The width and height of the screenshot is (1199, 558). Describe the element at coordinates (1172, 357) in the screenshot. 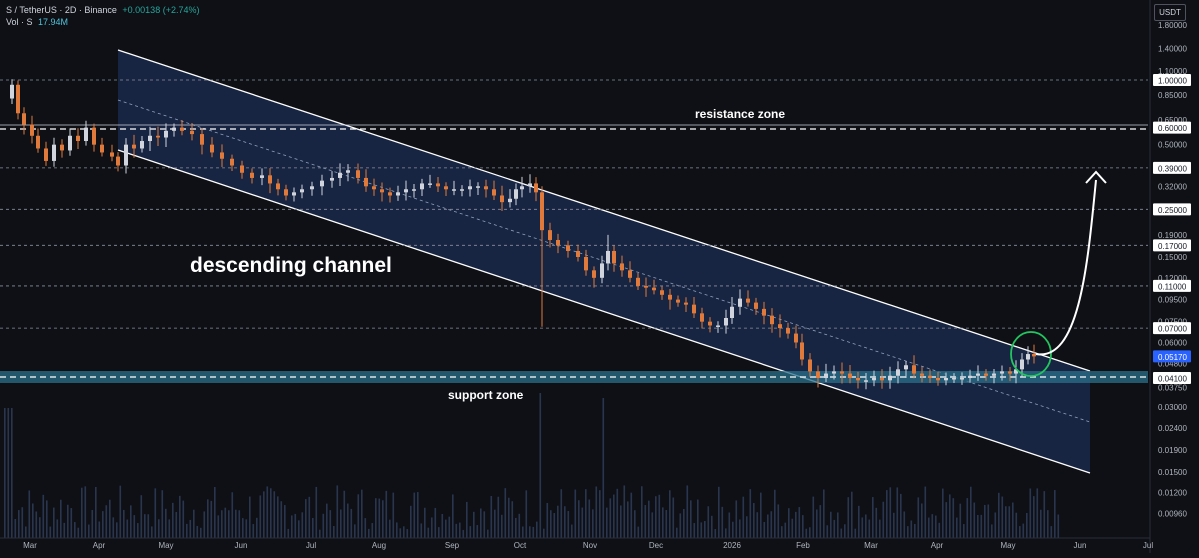

I see `last-price-label: 0.05170` at that location.